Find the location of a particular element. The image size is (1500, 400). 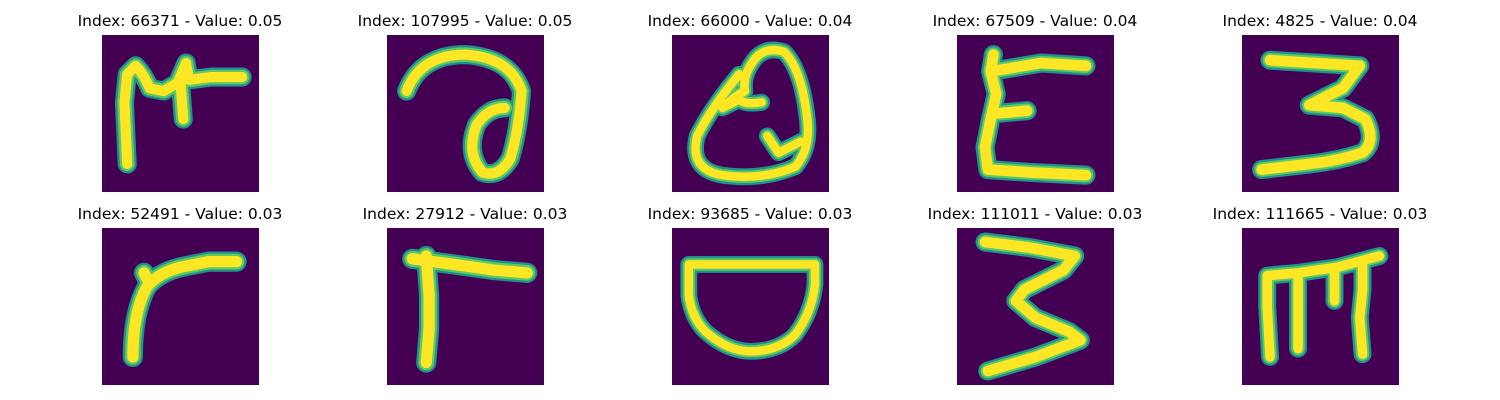

cell-title: Index: 111011 - Value: 0.03 is located at coordinates (1035, 214).